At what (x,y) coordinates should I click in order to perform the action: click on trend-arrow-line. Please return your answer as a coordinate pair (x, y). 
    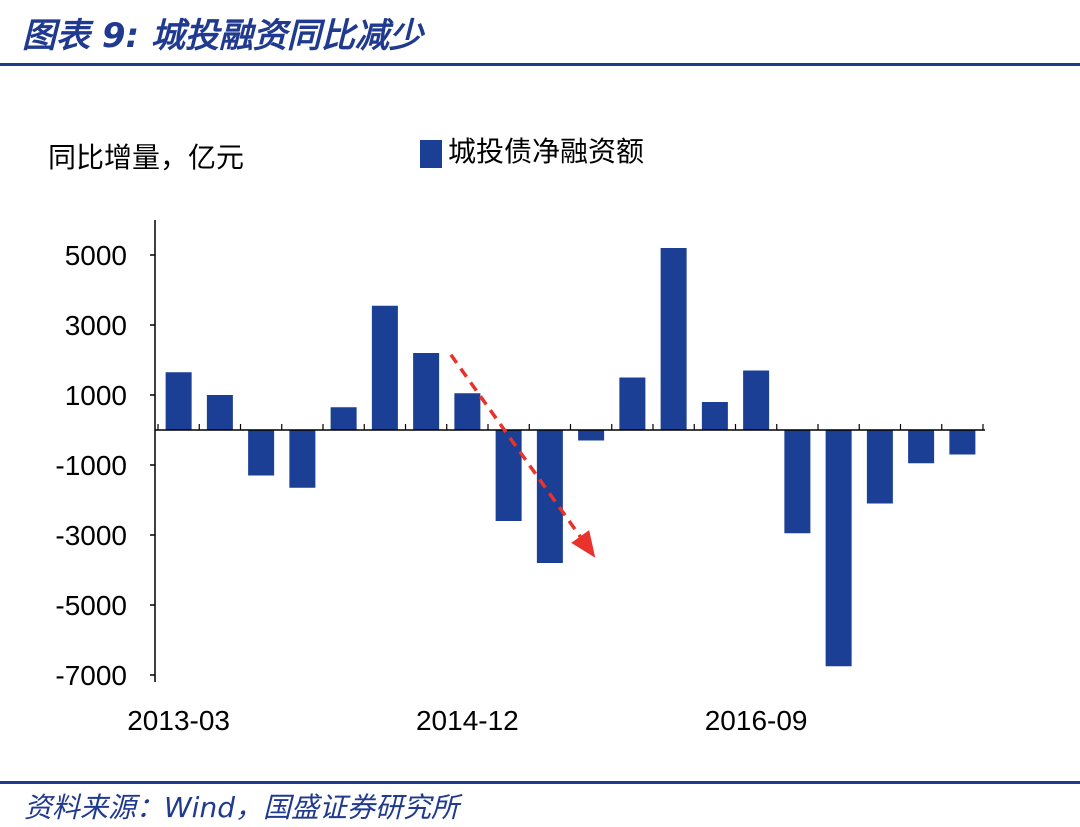
    Looking at the image, I should click on (515, 445).